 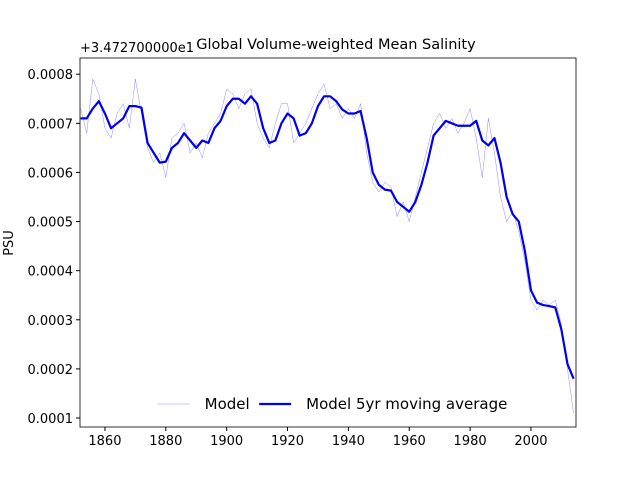 What do you see at coordinates (226, 441) in the screenshot?
I see `x-tick-label: 1900` at bounding box center [226, 441].